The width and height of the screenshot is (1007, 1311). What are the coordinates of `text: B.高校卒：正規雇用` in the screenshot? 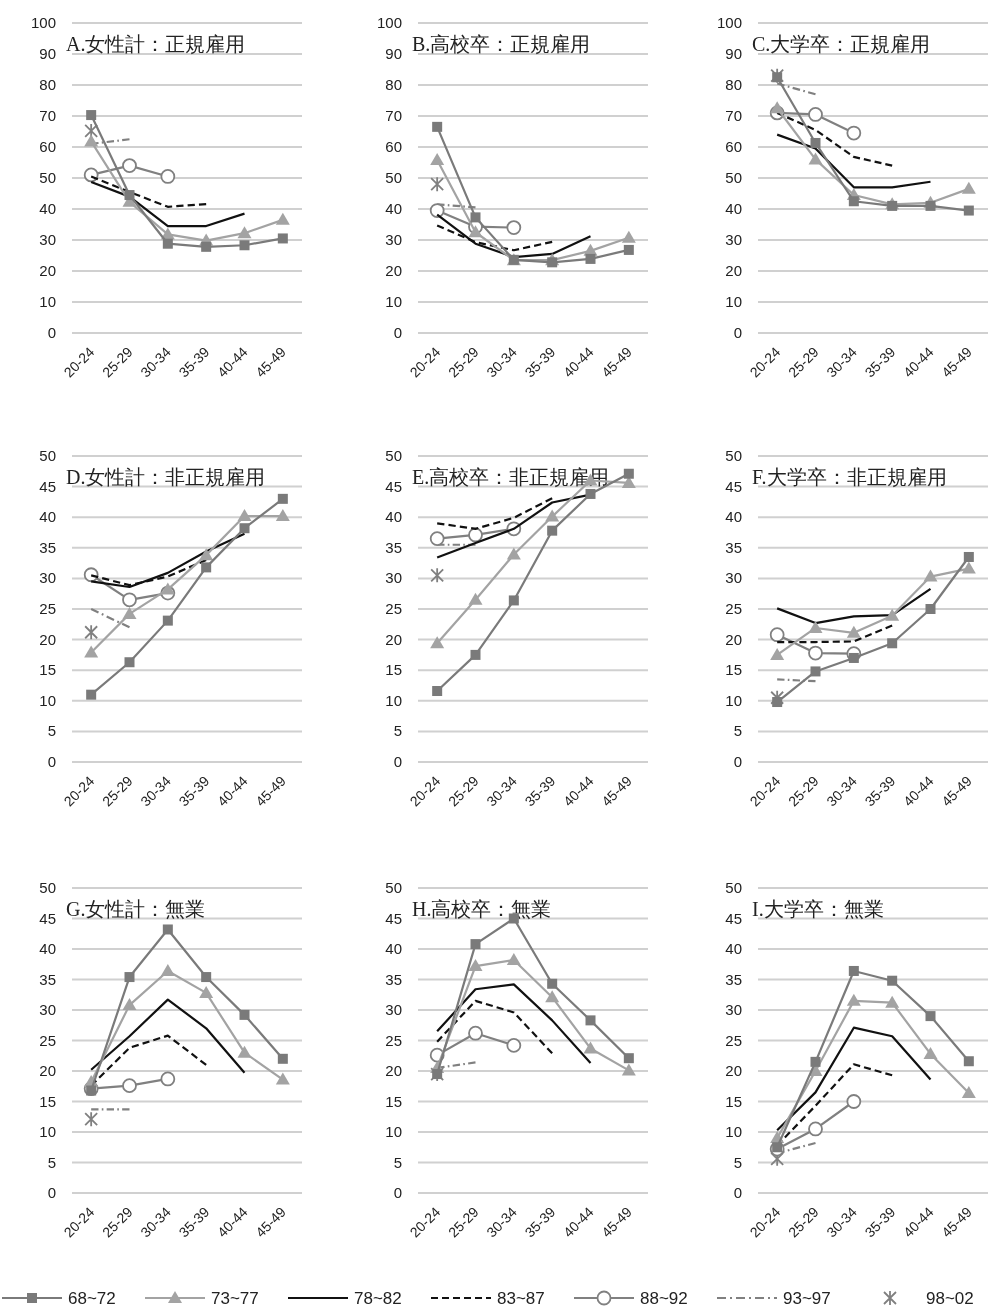 It's located at (501, 44).